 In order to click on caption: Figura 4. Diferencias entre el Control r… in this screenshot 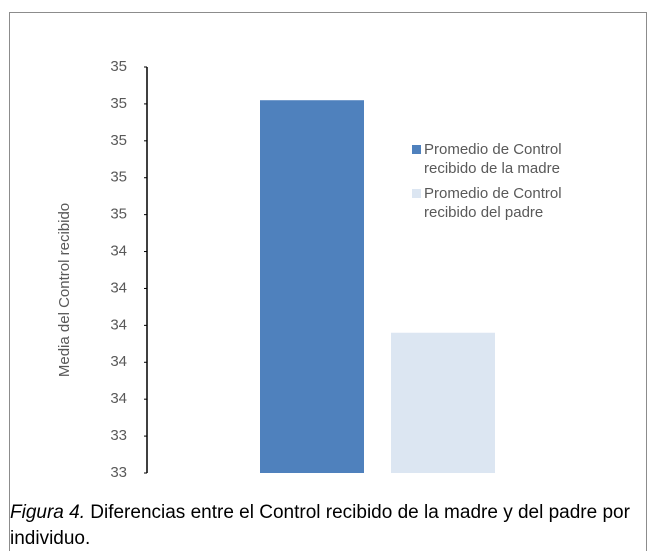, I will do `click(330, 525)`.